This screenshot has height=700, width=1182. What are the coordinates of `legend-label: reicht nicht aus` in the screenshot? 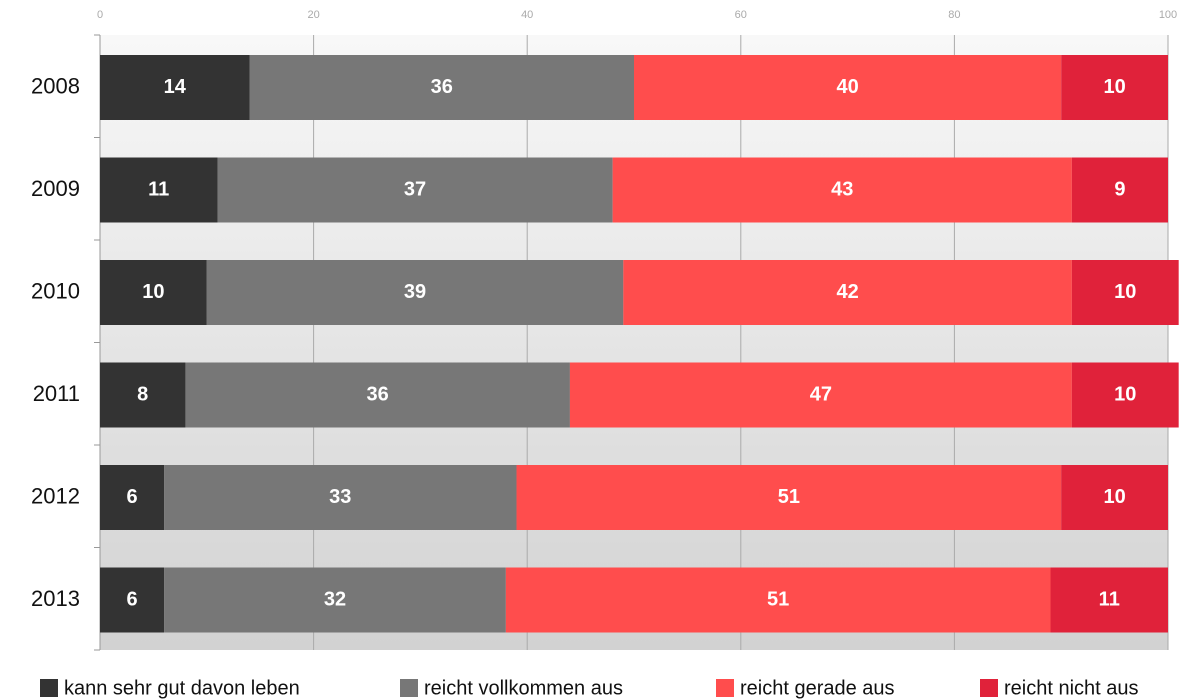 It's located at (1071, 688).